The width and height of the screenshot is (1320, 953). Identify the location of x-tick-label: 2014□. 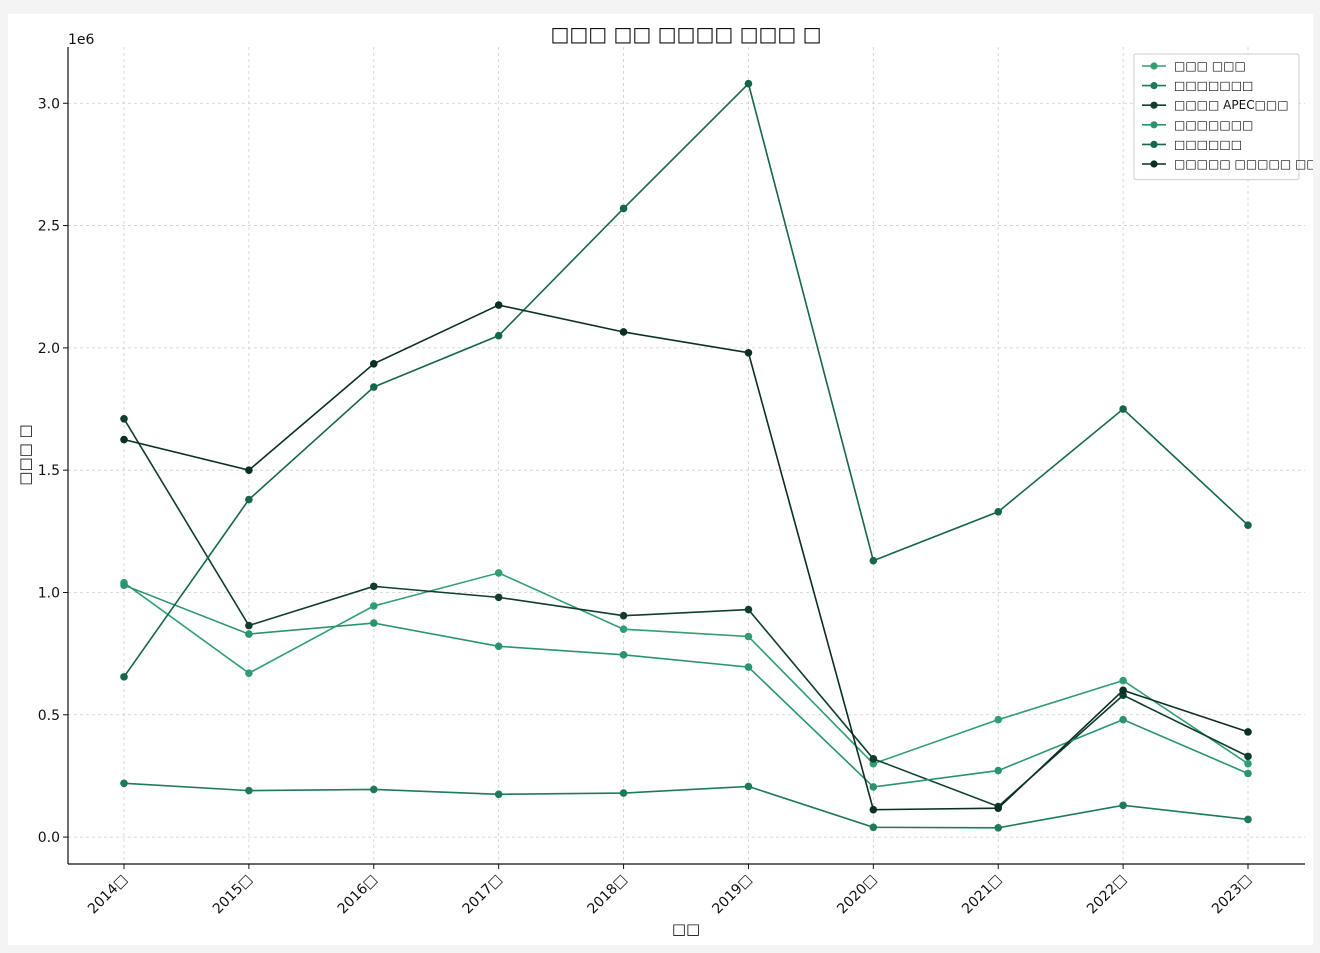
(108, 895).